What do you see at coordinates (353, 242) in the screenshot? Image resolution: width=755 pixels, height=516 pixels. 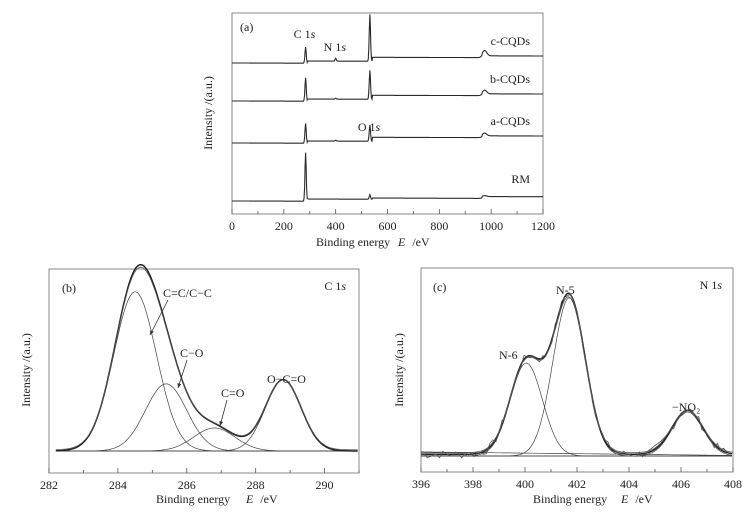 I see `panel-a-xlabel-main: Binding energy` at bounding box center [353, 242].